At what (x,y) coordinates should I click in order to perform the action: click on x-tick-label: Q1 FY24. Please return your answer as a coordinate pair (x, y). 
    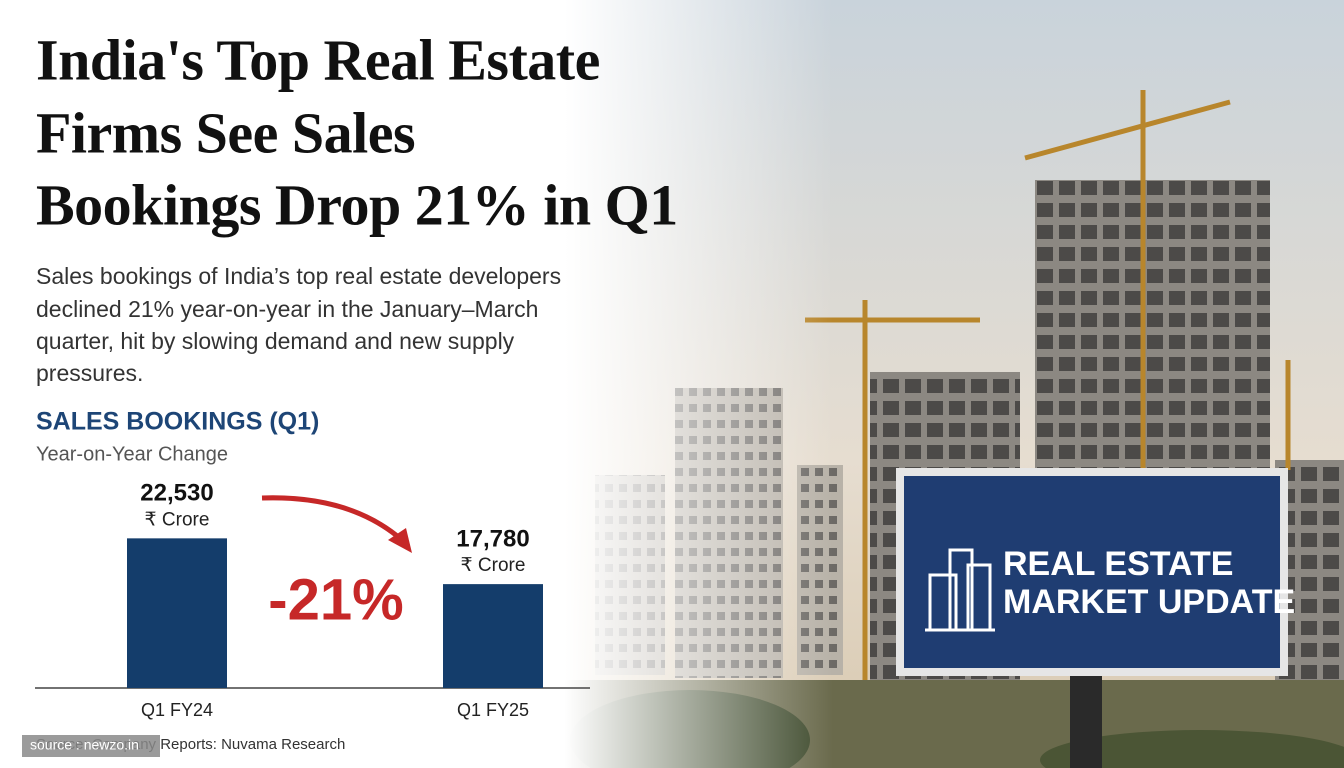
    Looking at the image, I should click on (177, 710).